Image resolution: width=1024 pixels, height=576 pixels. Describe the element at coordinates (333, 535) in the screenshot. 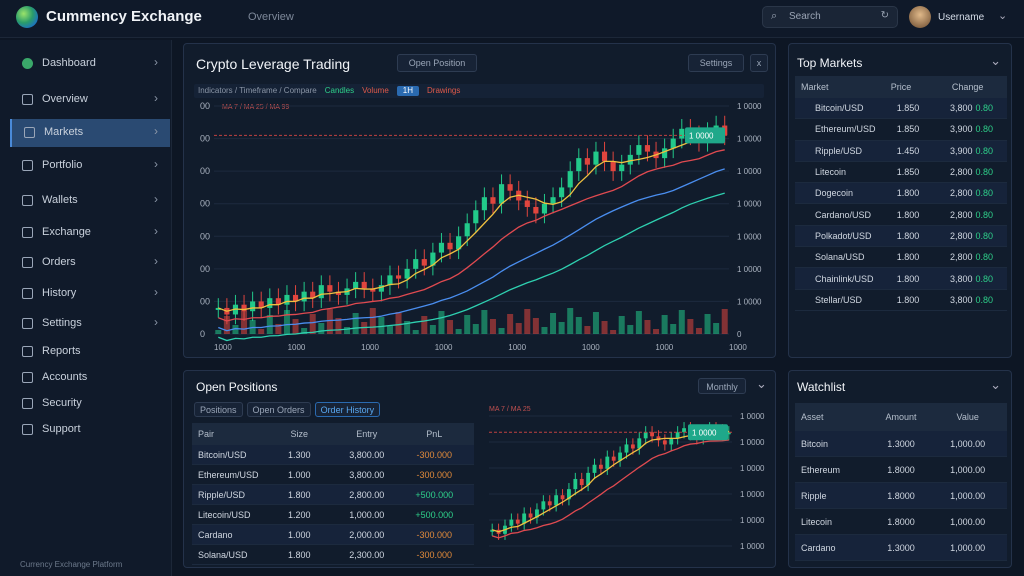

I see `table-row: Cardano 1.000 2,000.00 -300.000` at that location.